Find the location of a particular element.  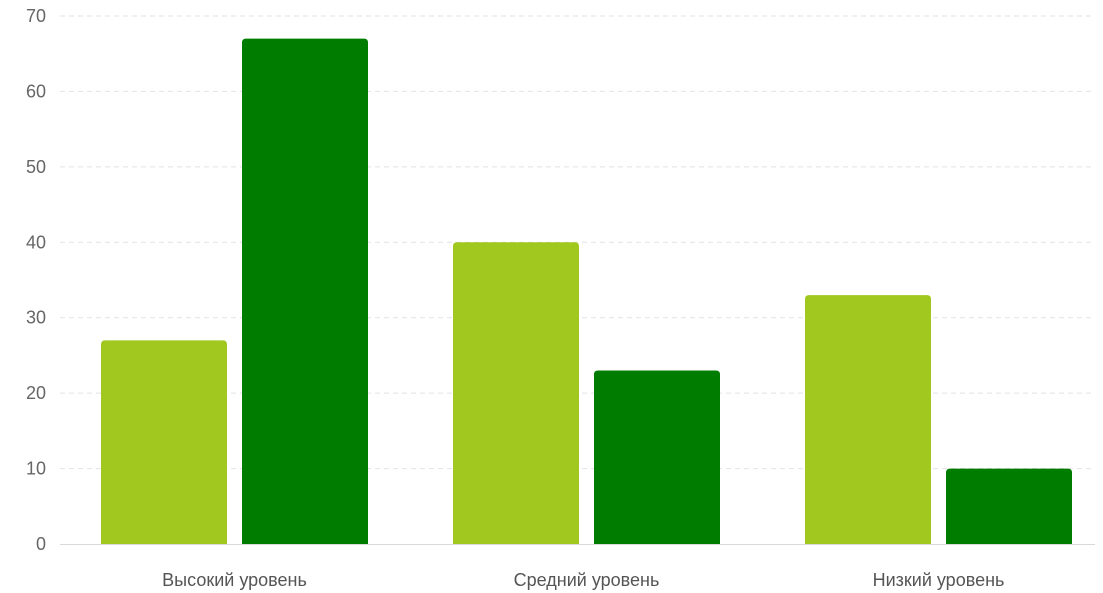

y-tick-label: 60 is located at coordinates (36, 91).